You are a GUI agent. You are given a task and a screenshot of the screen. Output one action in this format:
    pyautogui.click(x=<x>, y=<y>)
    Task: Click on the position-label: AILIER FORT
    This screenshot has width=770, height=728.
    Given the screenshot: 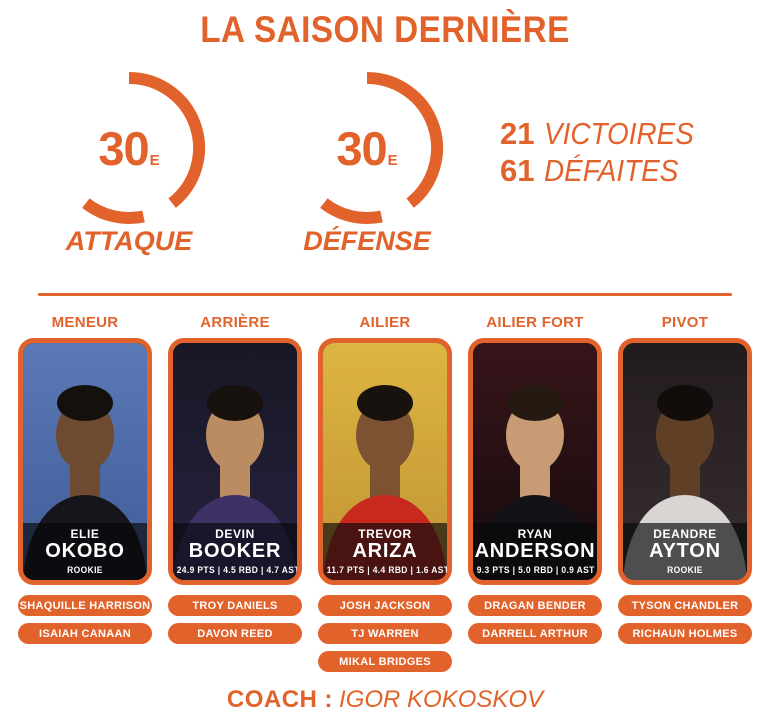 What is the action you would take?
    pyautogui.click(x=535, y=322)
    